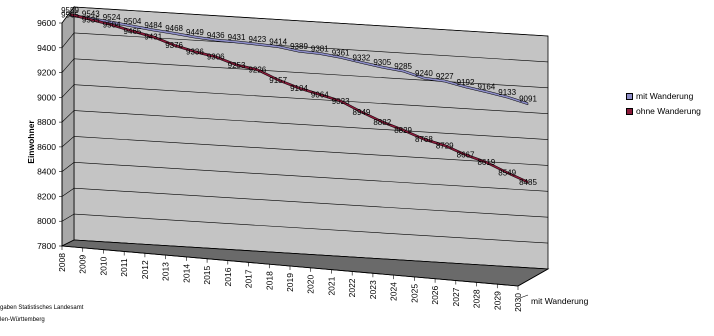 This screenshot has width=714, height=336. Describe the element at coordinates (403, 66) in the screenshot. I see `data-label-mit-wanderung: 9285` at that location.